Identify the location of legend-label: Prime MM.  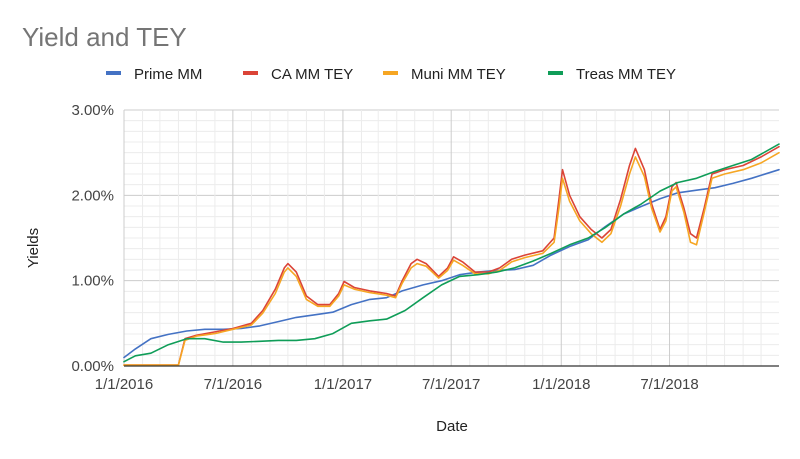
(168, 74).